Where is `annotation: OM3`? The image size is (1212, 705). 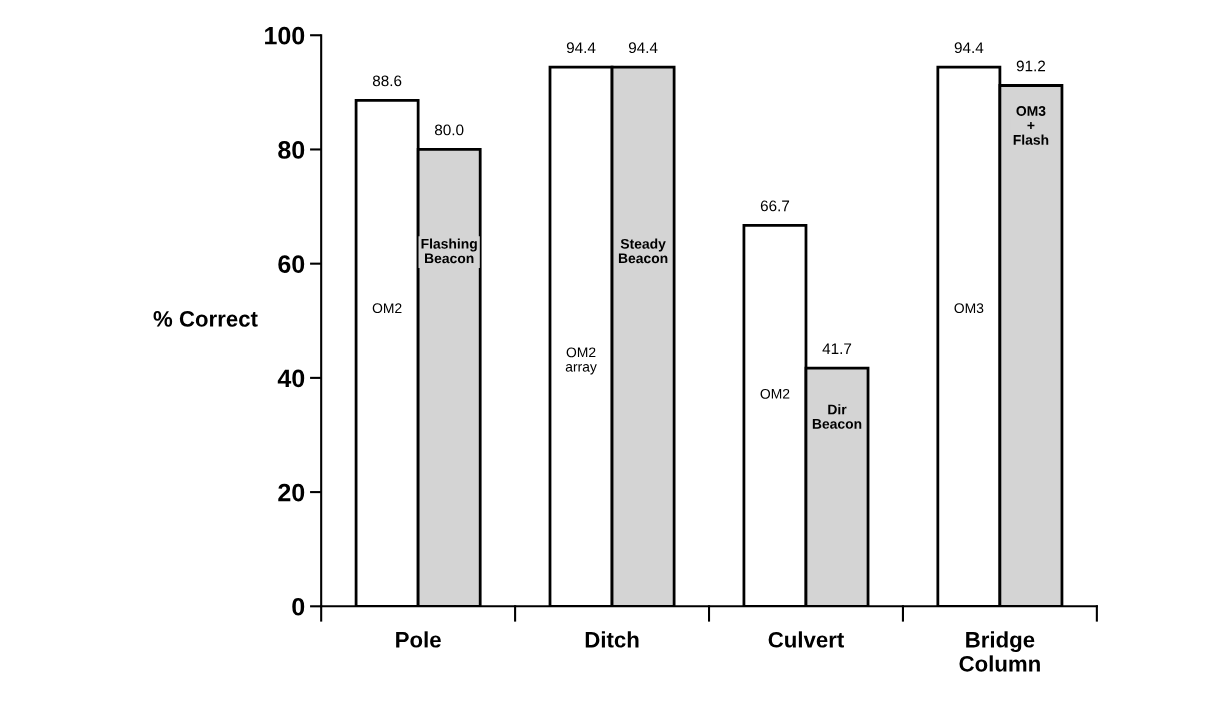 annotation: OM3 is located at coordinates (969, 308).